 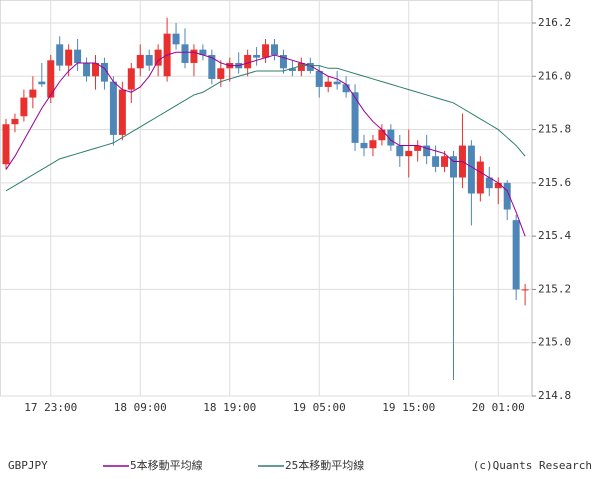 I want to click on legend-label: 5本移動平均線, so click(x=166, y=465).